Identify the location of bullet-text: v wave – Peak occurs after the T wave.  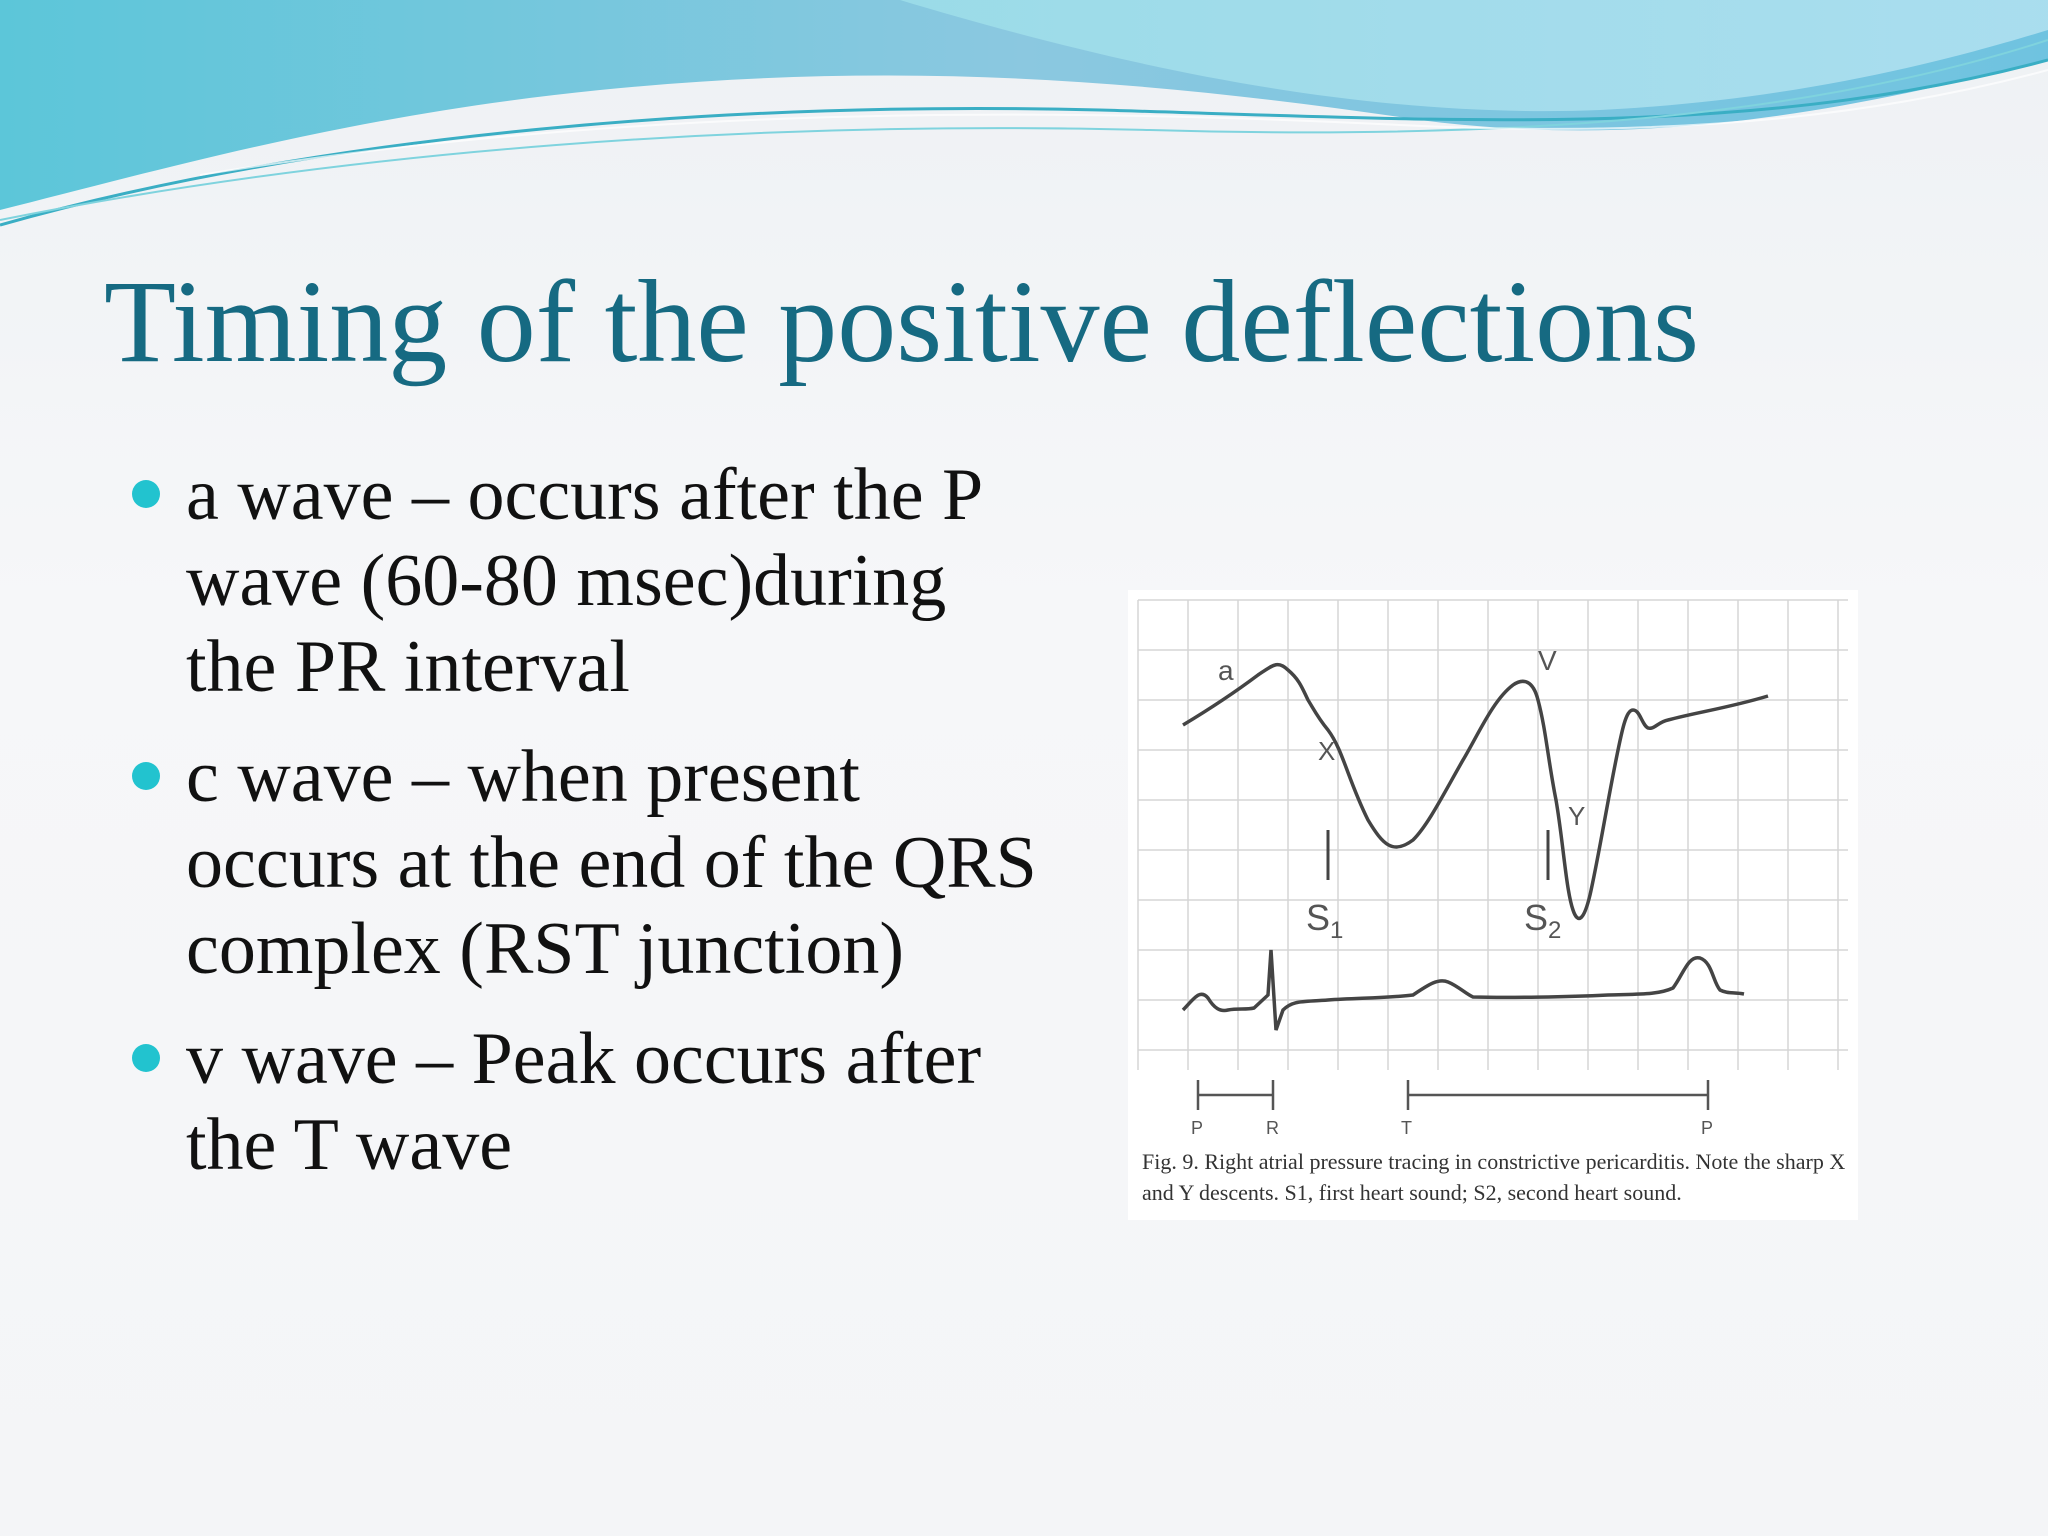
(584, 1102).